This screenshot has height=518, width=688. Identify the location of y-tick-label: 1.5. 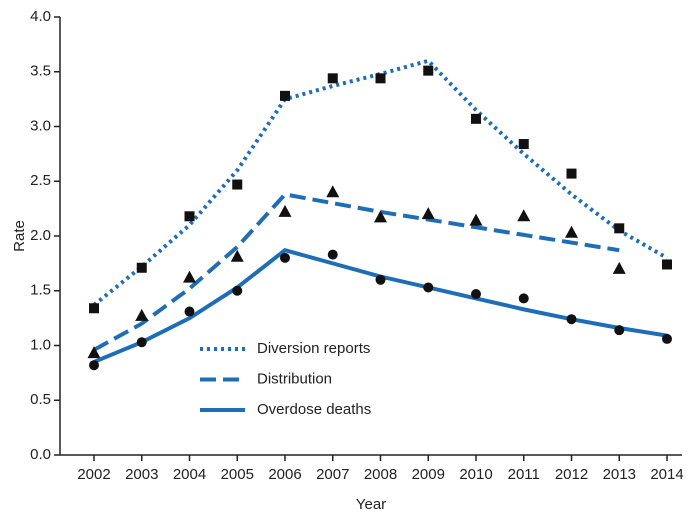
(40, 290).